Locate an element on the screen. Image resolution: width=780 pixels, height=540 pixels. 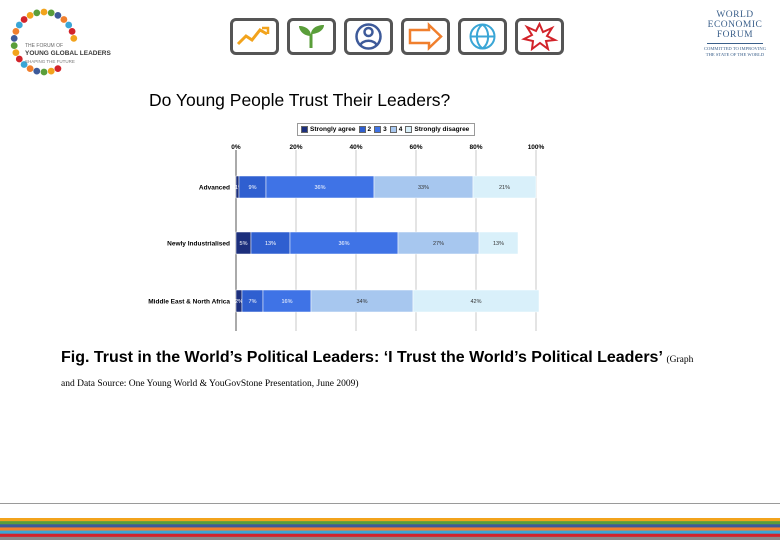
trend-line-icon is located at coordinates (254, 36).